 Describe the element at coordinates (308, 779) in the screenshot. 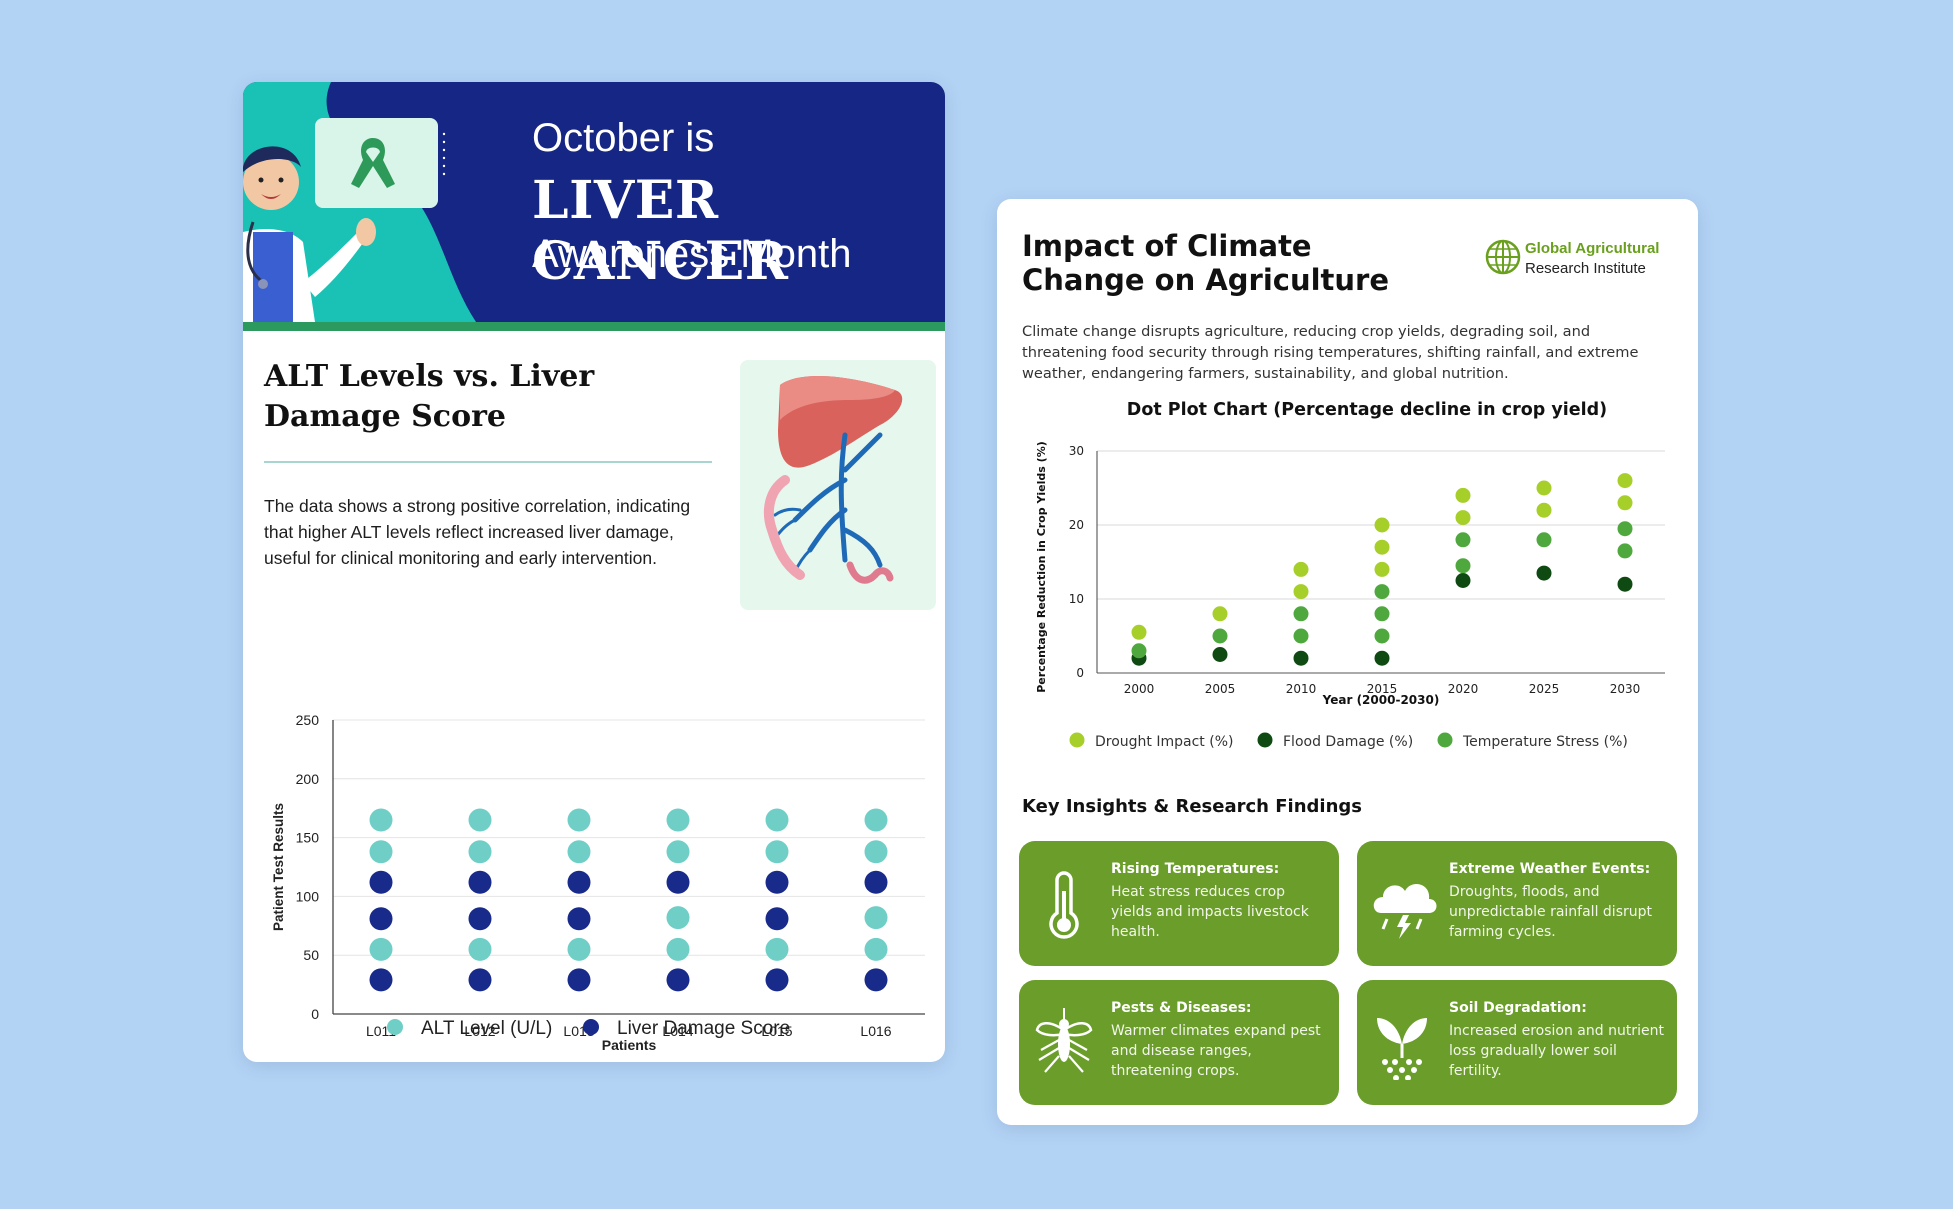

I see `y-tick-label: 200` at that location.